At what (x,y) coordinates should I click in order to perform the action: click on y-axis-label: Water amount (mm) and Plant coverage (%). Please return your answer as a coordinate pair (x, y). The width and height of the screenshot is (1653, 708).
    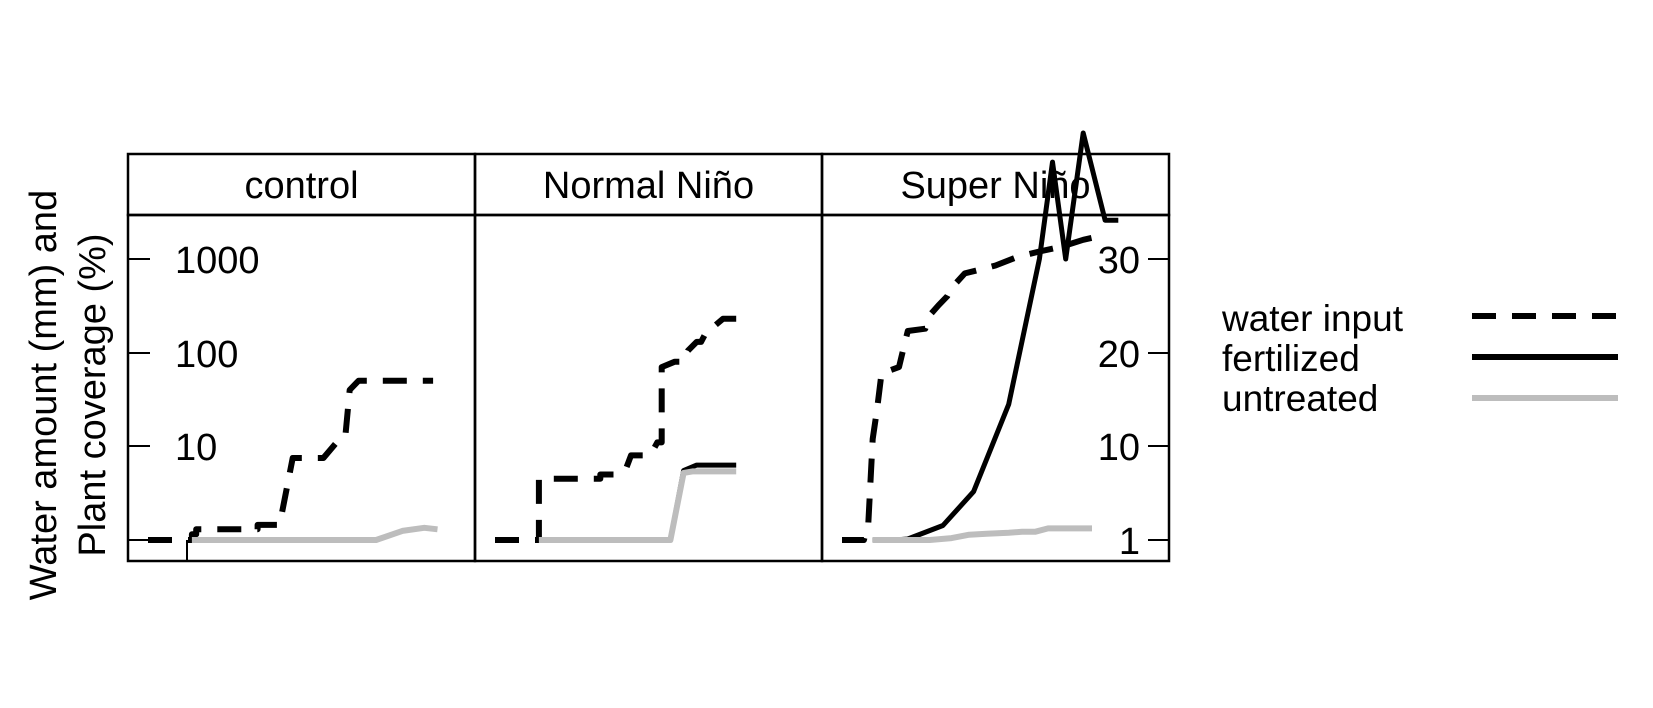
    Looking at the image, I should click on (68, 395).